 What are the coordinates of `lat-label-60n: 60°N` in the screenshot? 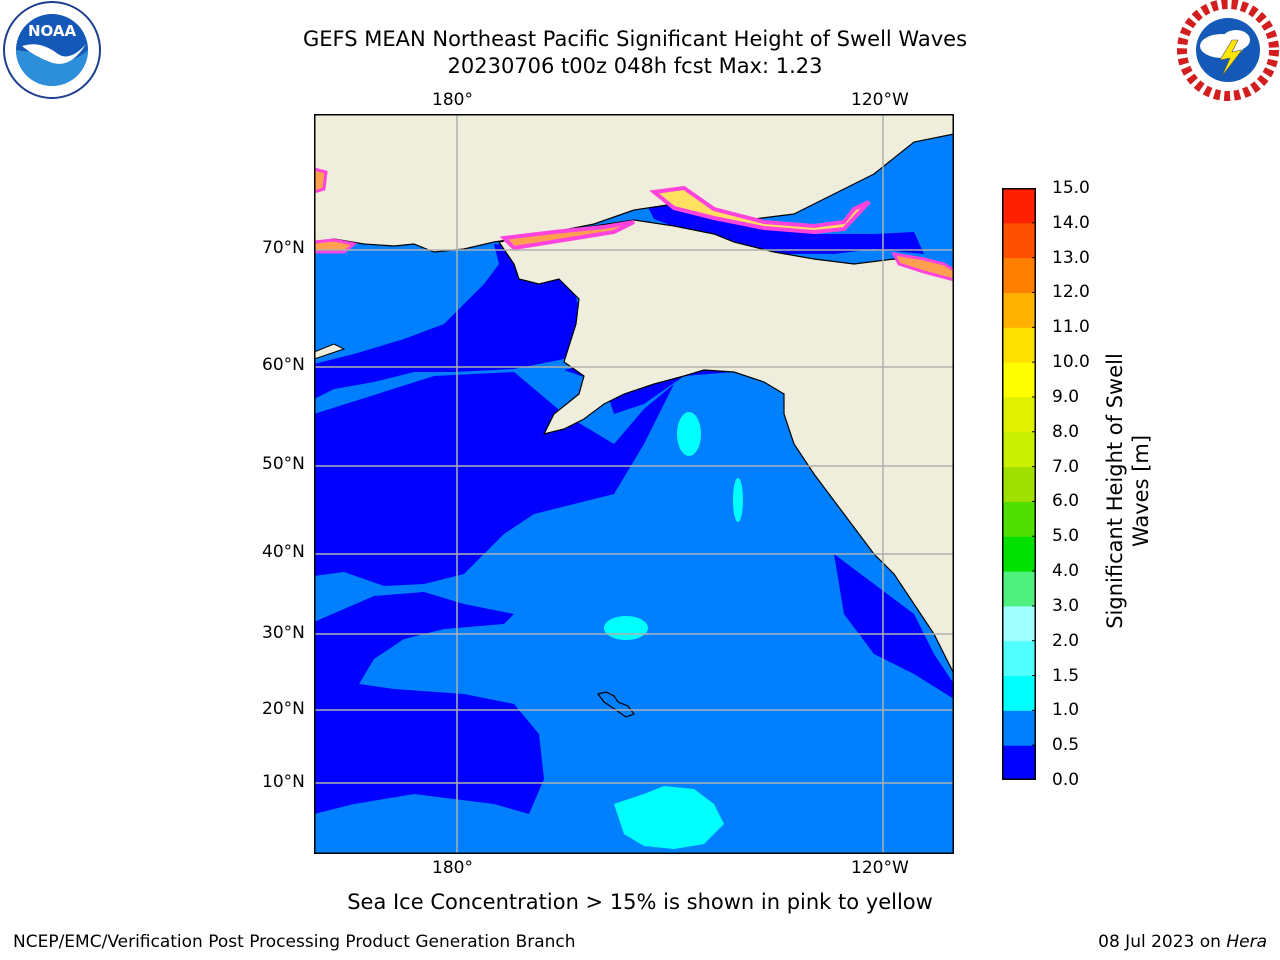 It's located at (283, 365).